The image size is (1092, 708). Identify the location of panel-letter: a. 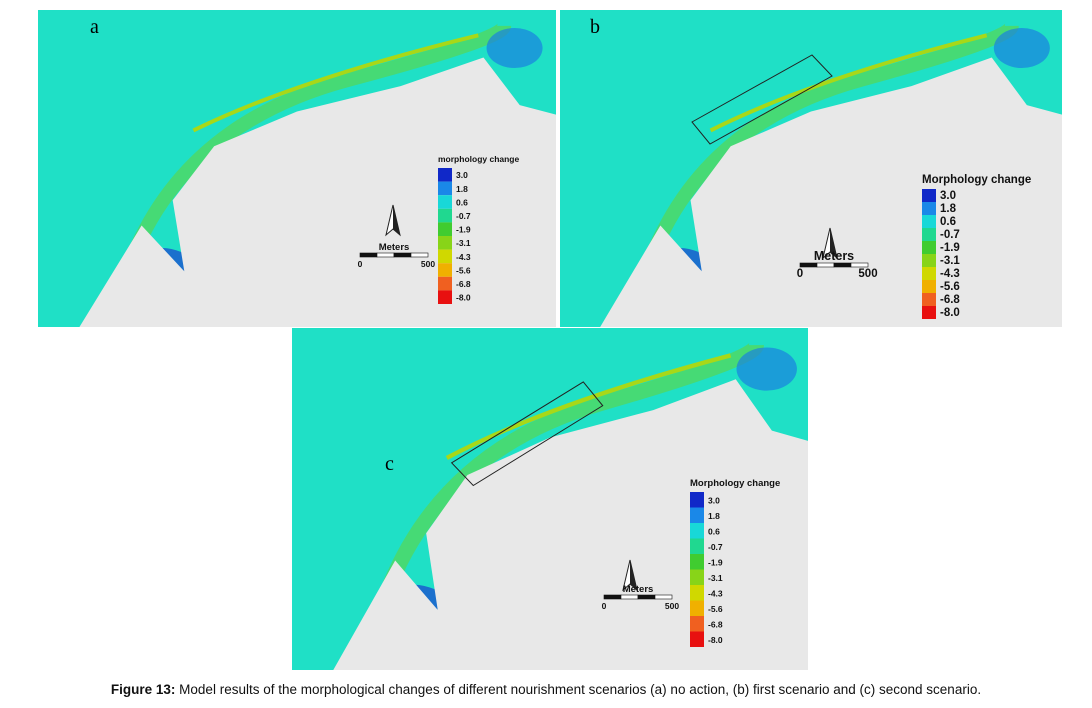
(94, 27).